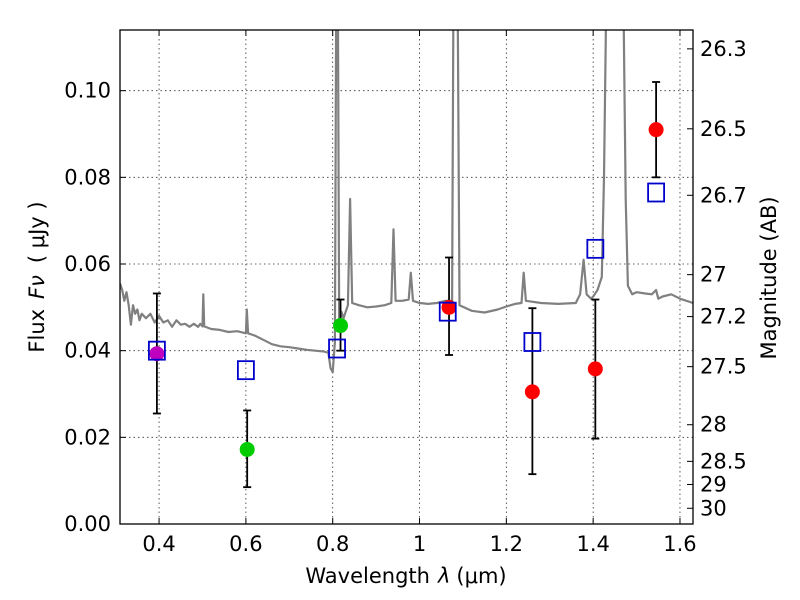  I want to click on y-tick-label: 0.08, so click(87, 177).